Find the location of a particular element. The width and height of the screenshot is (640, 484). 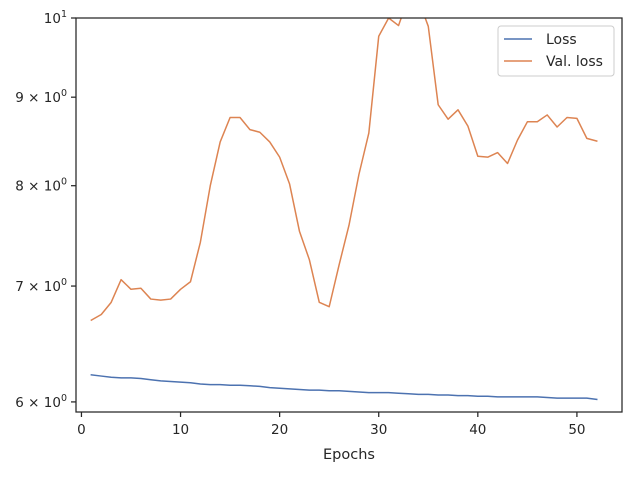

x-tick-label: 20 is located at coordinates (279, 430).